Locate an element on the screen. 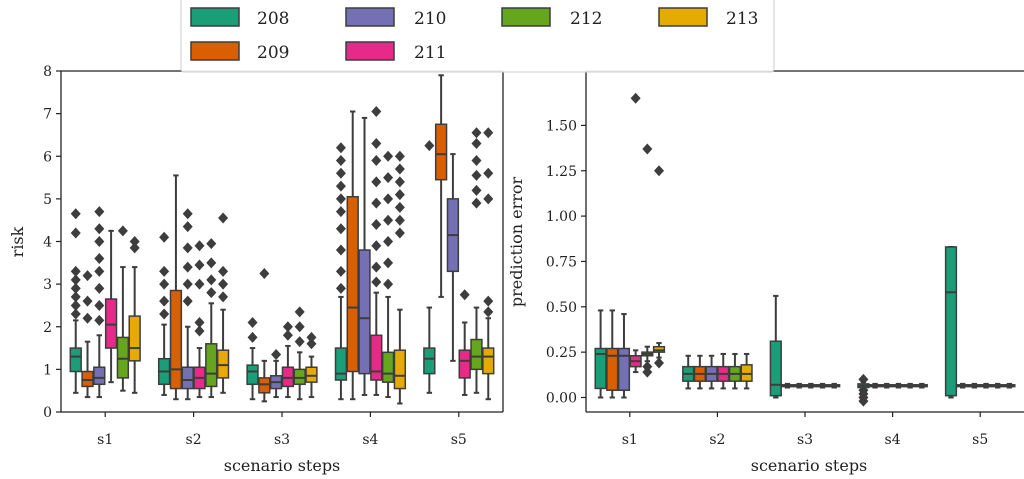 Image resolution: width=1024 pixels, height=479 pixels. risk-box-210-s3 is located at coordinates (276, 373).